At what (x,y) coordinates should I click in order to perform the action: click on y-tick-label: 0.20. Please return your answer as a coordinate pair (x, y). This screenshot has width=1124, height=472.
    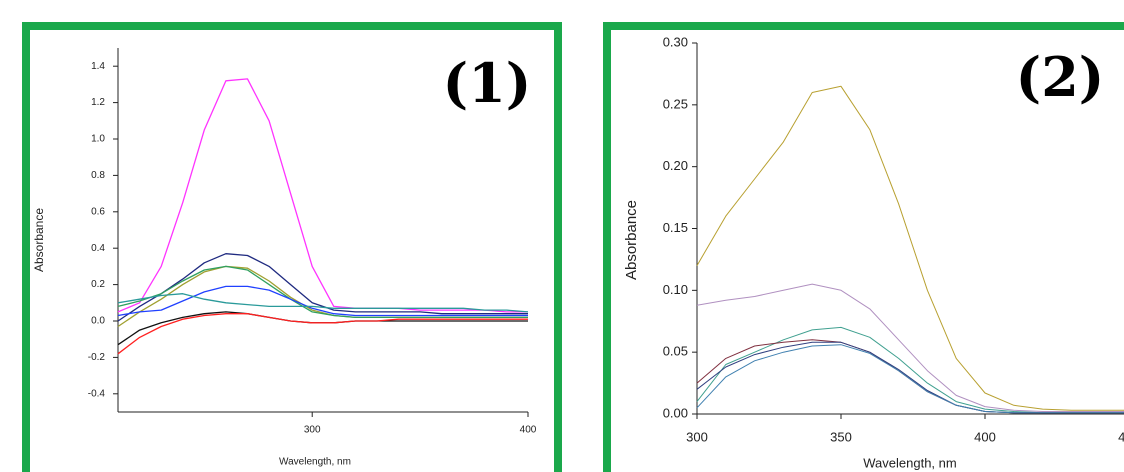
    Looking at the image, I should click on (675, 165).